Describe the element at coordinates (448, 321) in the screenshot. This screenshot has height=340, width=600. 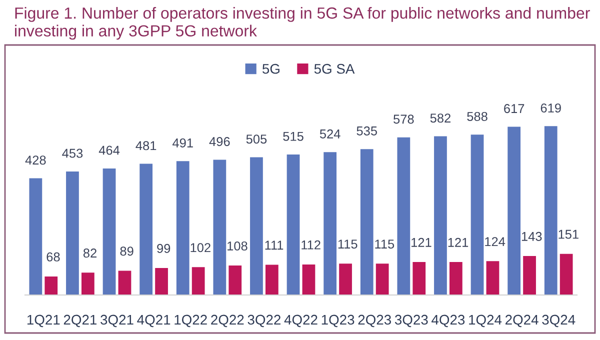
I see `x-tick-label: 4Q23` at that location.